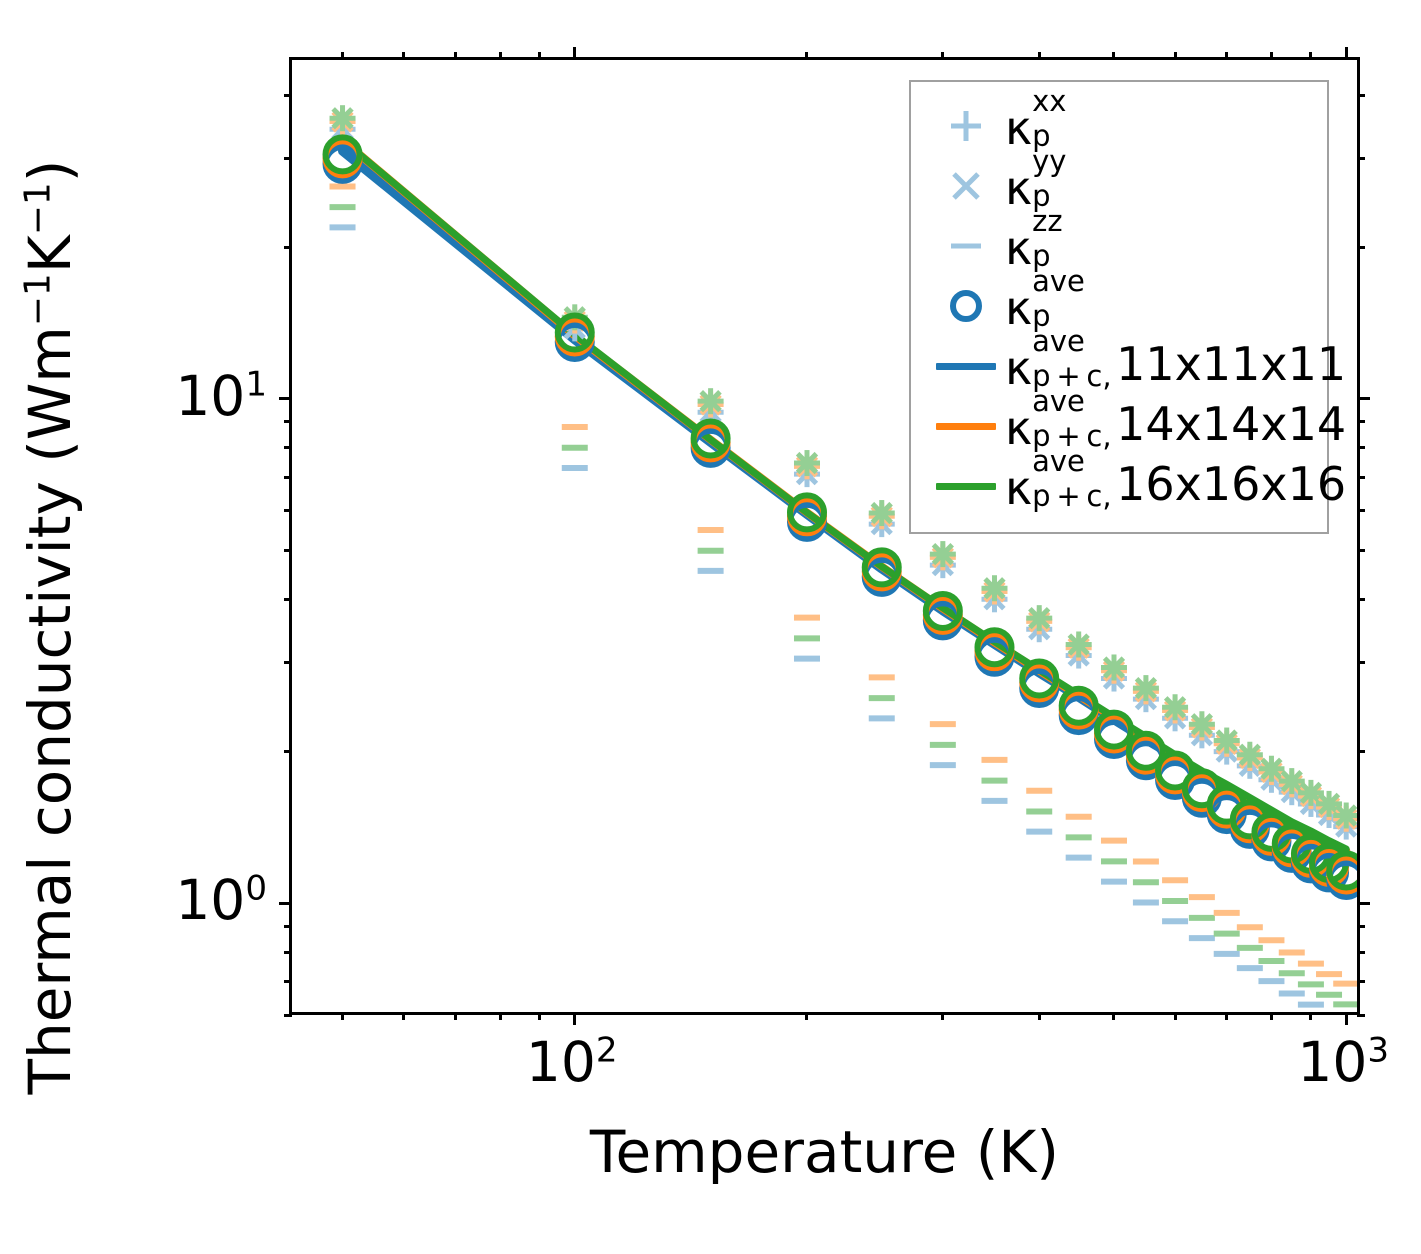  I want to click on circle-marker, so click(966, 306).